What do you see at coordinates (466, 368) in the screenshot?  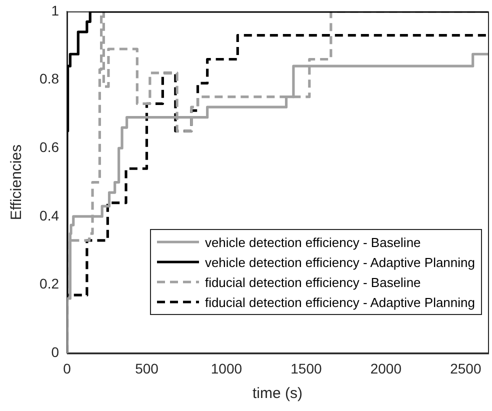 I see `x-tick-label: 2500` at bounding box center [466, 368].